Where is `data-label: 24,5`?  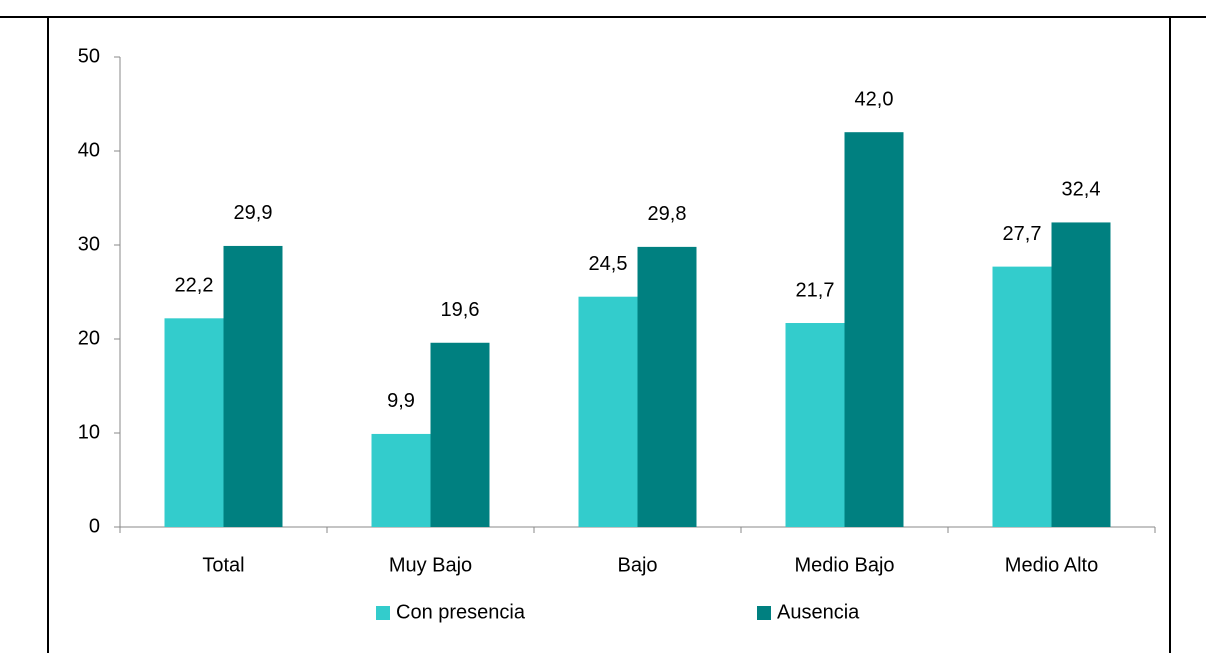 data-label: 24,5 is located at coordinates (608, 264).